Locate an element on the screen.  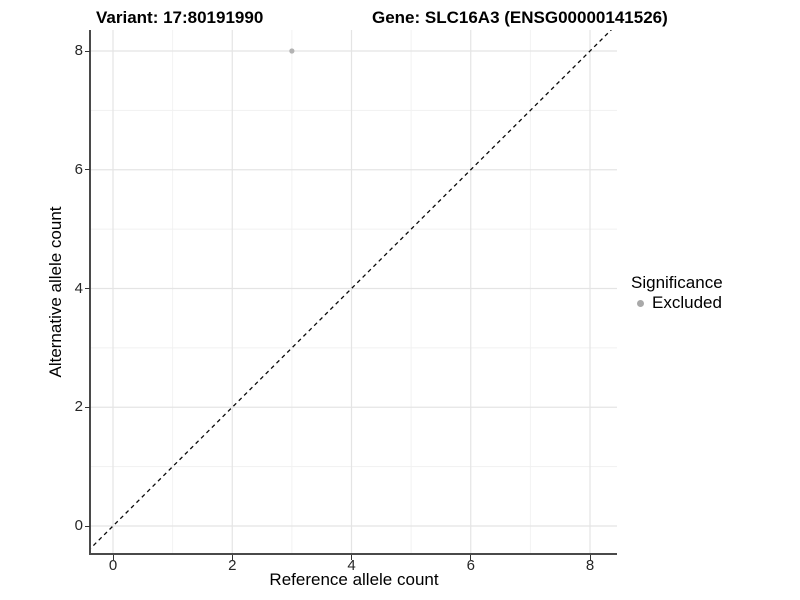
legend: Significance Excluded is located at coordinates (677, 292).